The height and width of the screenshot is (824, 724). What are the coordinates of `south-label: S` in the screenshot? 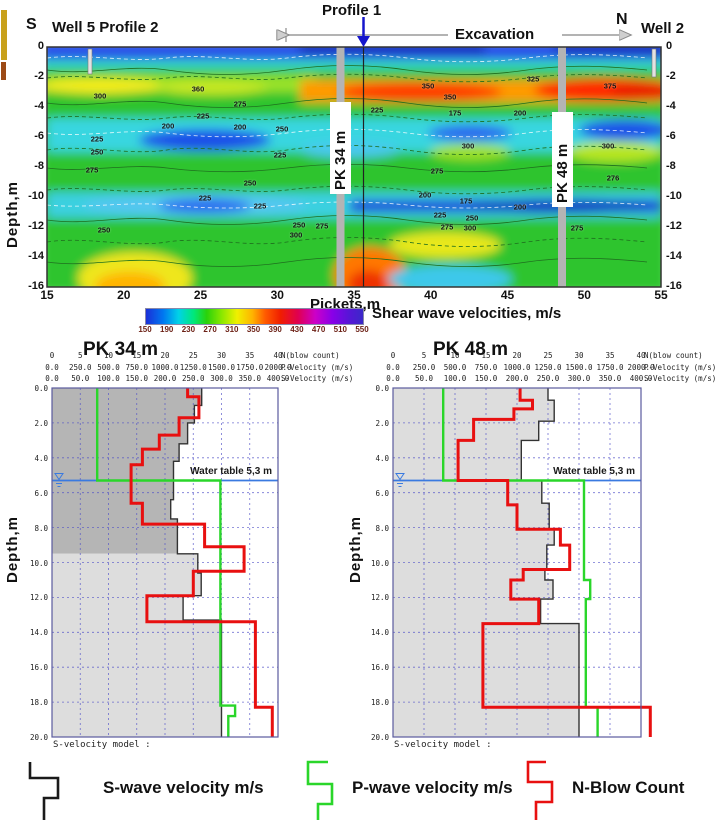 It's located at (31, 24).